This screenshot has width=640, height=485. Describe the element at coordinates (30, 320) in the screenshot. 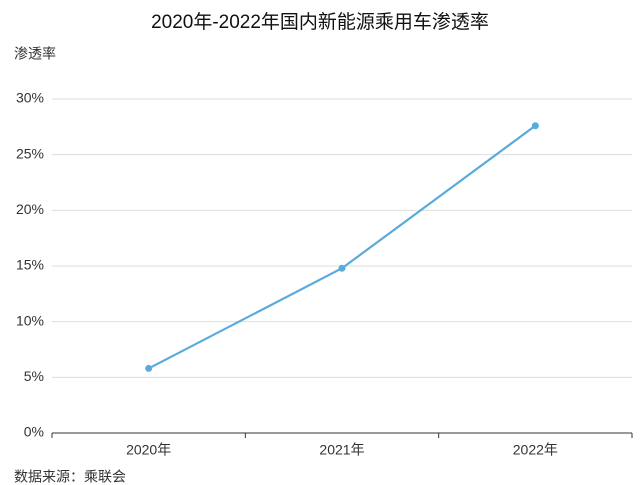

I see `y-tick-label: 10%` at that location.